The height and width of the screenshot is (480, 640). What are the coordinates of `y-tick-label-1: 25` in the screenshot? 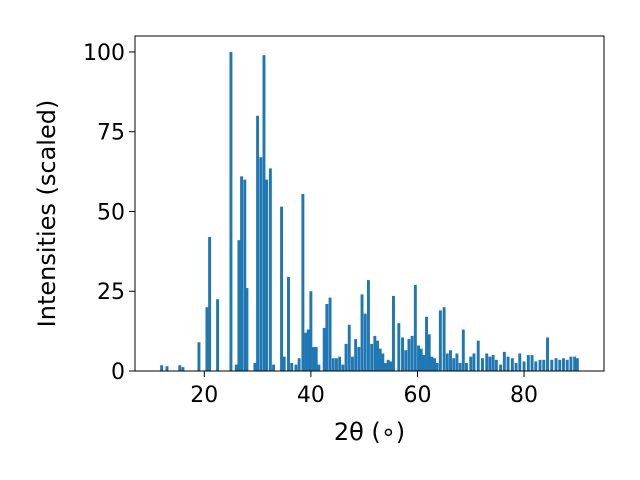 It's located at (111, 292).